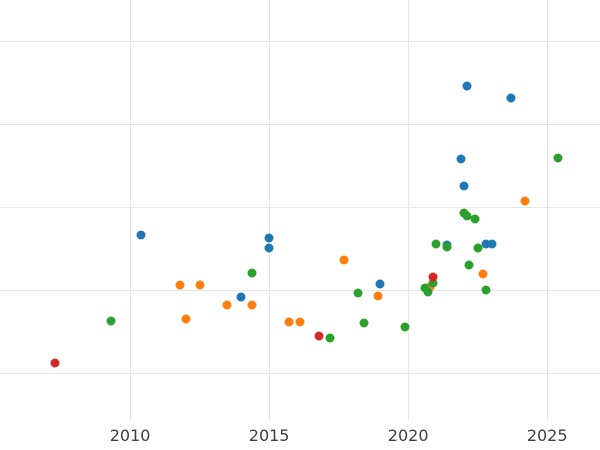 Image resolution: width=600 pixels, height=450 pixels. What do you see at coordinates (408, 435) in the screenshot?
I see `x-tick-label: 2020` at bounding box center [408, 435].